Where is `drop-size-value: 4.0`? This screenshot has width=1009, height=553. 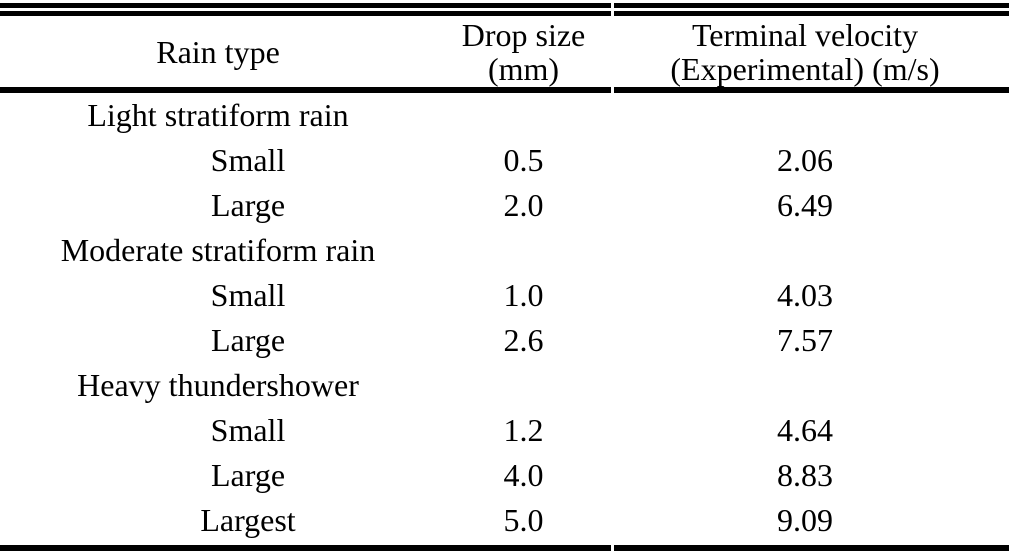
drop-size-value: 4.0 is located at coordinates (523, 475).